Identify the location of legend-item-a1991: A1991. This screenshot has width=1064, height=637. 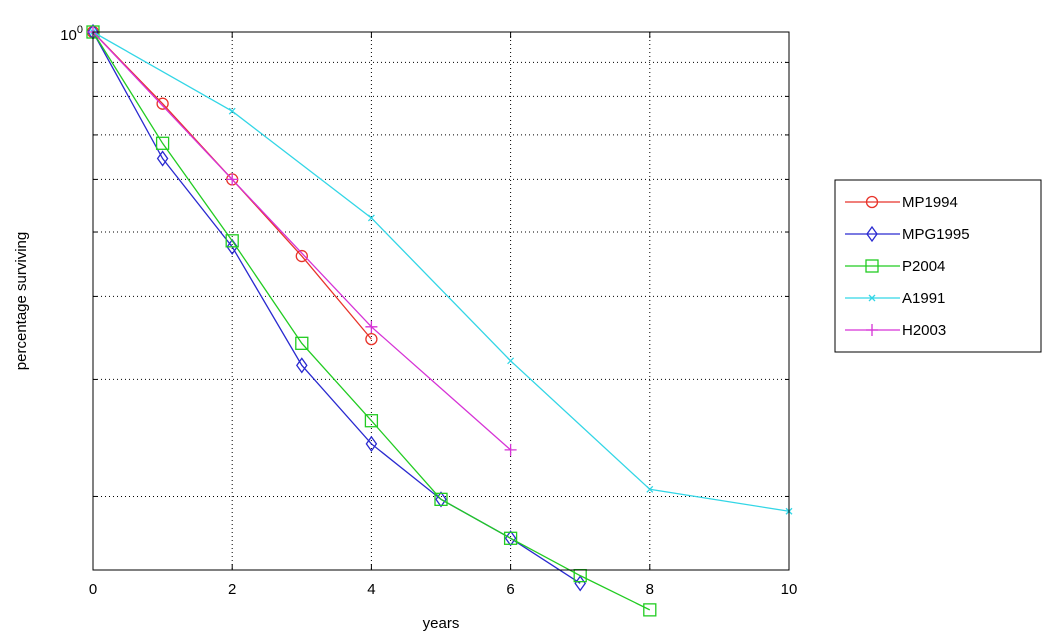
(895, 298).